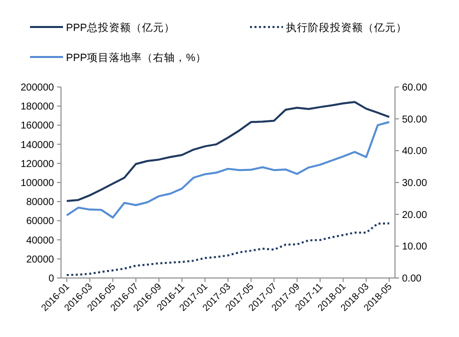  I want to click on line-series, so click(228, 249).